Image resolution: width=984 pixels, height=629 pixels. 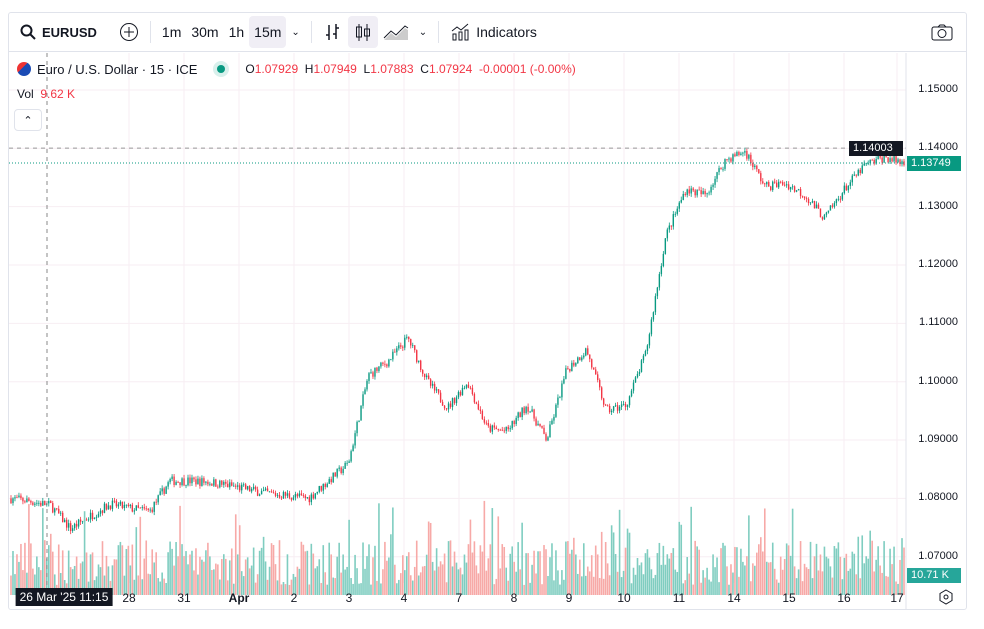 I want to click on interval-1h: 1h, so click(x=236, y=32).